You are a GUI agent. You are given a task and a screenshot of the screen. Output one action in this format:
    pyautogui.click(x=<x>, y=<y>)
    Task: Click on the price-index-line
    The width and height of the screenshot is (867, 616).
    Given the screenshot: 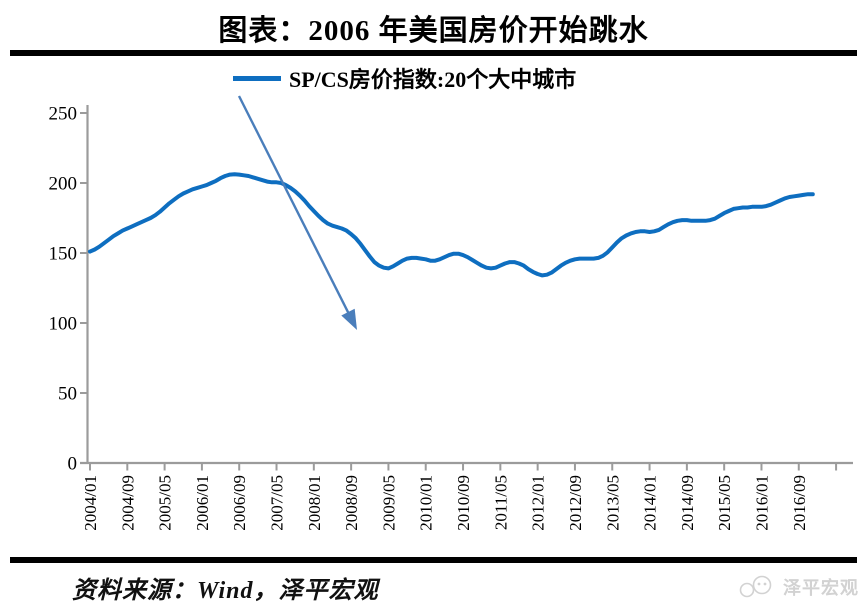 What is the action you would take?
    pyautogui.click(x=451, y=225)
    